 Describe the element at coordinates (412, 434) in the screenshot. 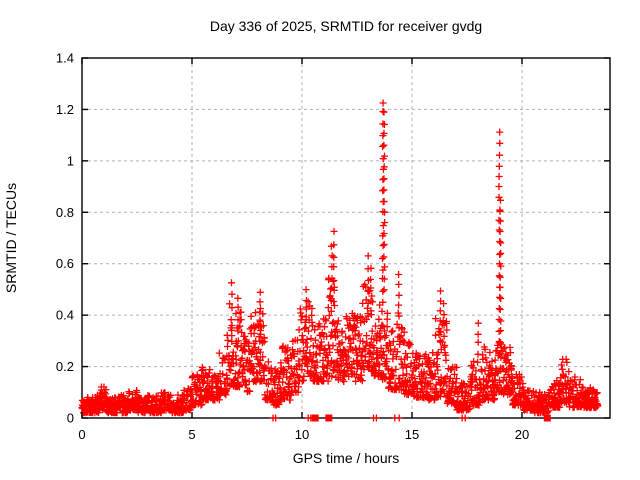

I see `x-tick-label: 15` at that location.